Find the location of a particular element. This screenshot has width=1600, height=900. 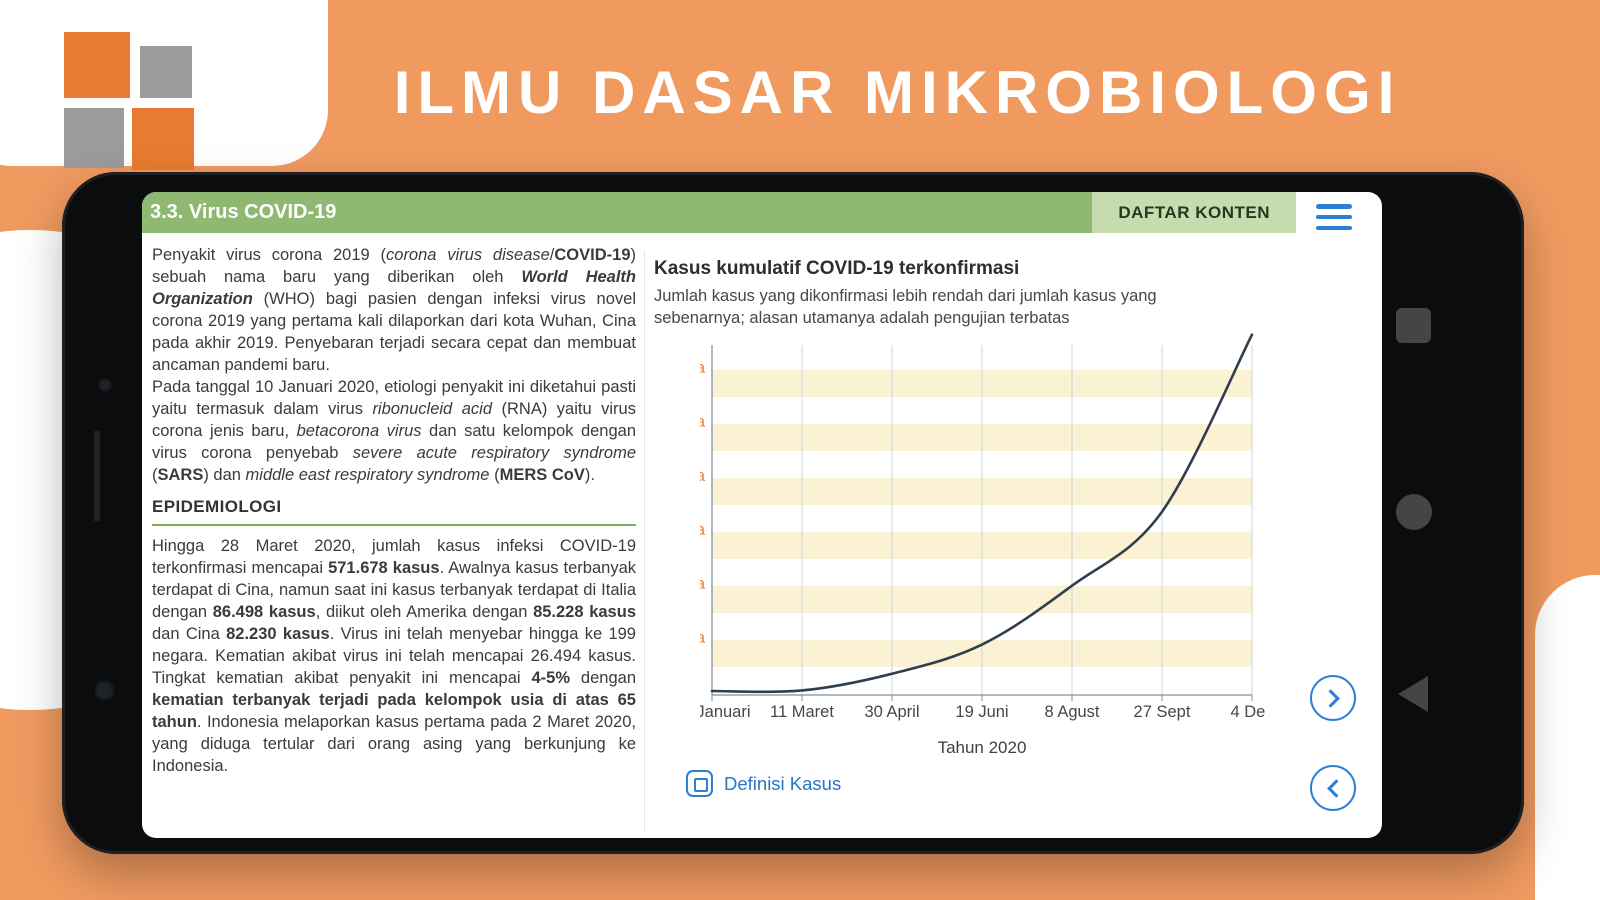

chevron-right-icon is located at coordinates (1330, 698).